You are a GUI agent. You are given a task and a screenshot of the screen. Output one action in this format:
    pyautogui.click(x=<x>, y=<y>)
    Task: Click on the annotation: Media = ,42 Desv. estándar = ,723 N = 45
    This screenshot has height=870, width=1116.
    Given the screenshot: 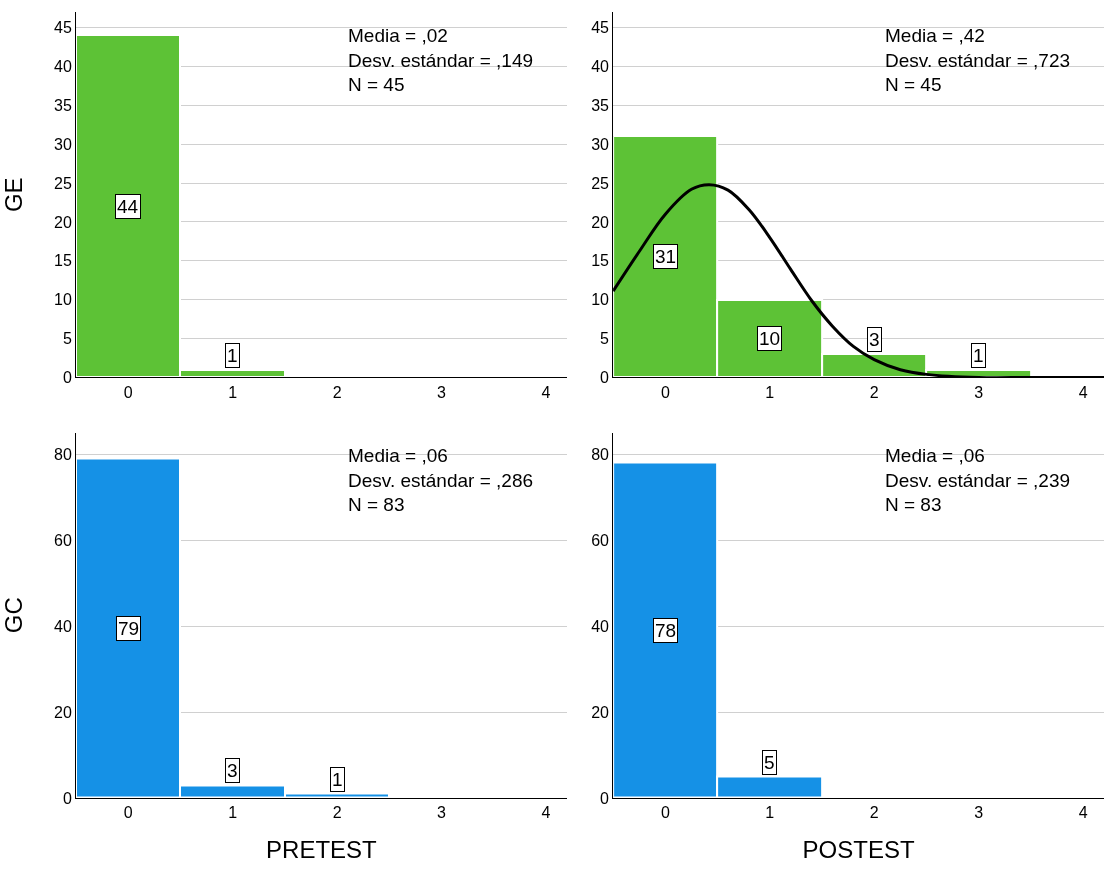 What is the action you would take?
    pyautogui.click(x=978, y=60)
    